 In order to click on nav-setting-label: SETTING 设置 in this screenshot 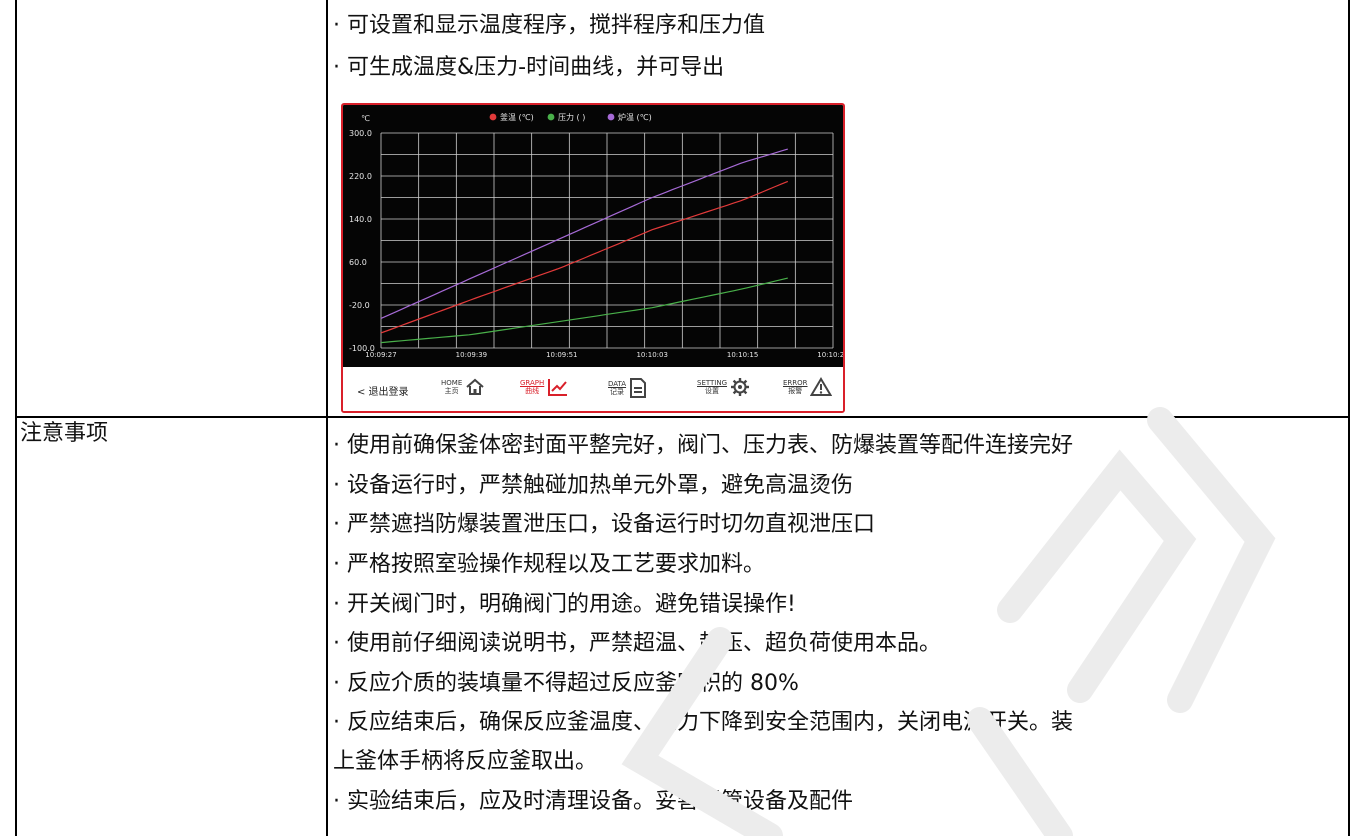, I will do `click(712, 387)`.